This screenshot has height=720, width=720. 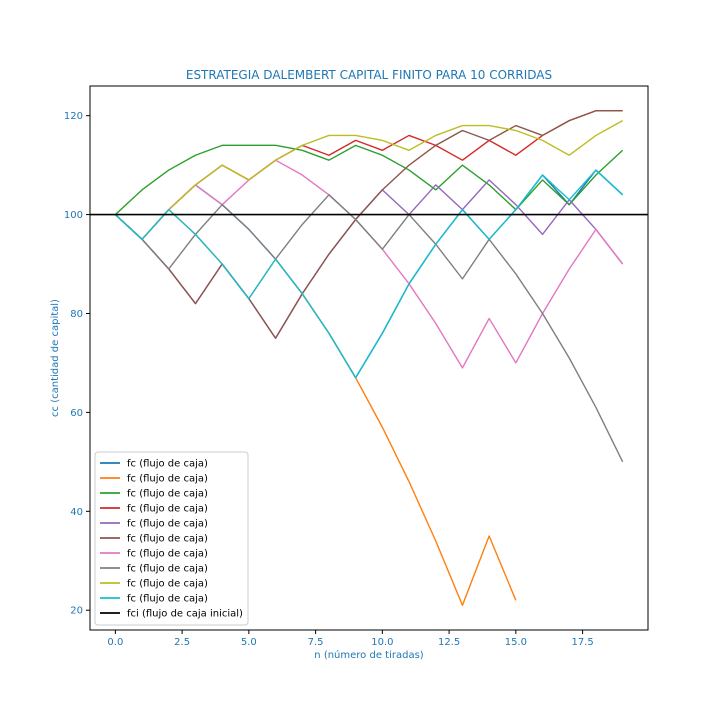 What do you see at coordinates (76, 413) in the screenshot?
I see `y-tick-label: 60` at bounding box center [76, 413].